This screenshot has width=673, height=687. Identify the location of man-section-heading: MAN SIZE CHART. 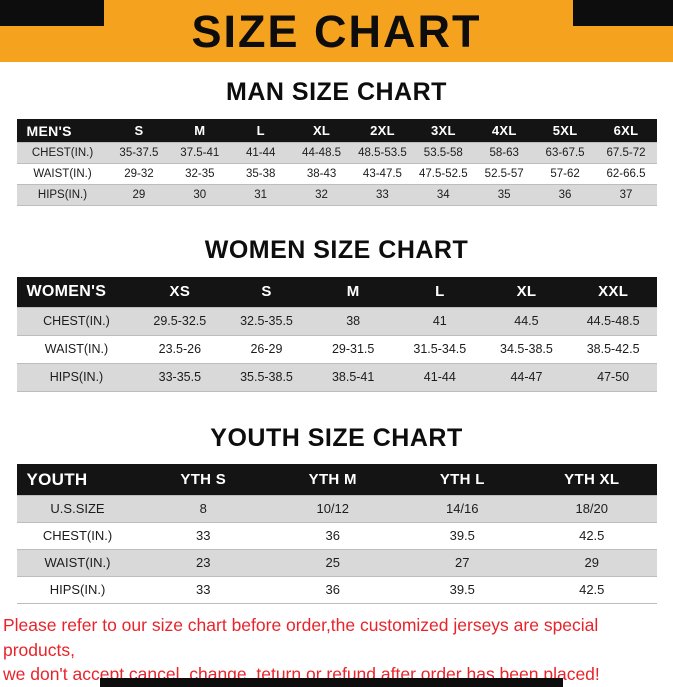
(336, 92).